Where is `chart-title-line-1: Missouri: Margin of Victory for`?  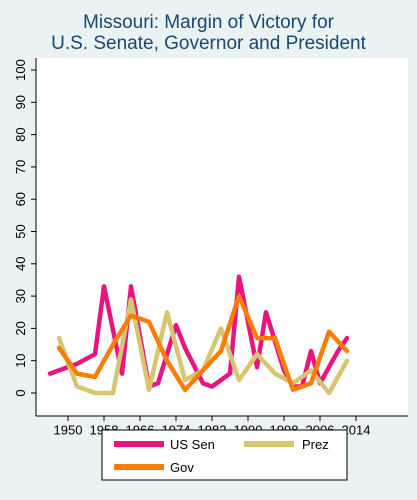
chart-title-line-1: Missouri: Margin of Victory for is located at coordinates (208, 22).